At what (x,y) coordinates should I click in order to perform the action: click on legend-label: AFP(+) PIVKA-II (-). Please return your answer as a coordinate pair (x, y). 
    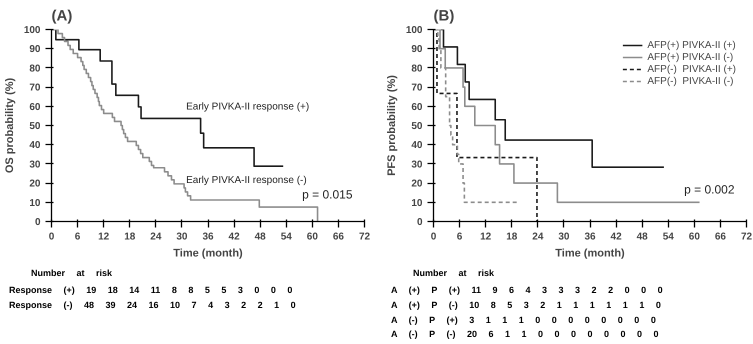
    Looking at the image, I should click on (690, 57).